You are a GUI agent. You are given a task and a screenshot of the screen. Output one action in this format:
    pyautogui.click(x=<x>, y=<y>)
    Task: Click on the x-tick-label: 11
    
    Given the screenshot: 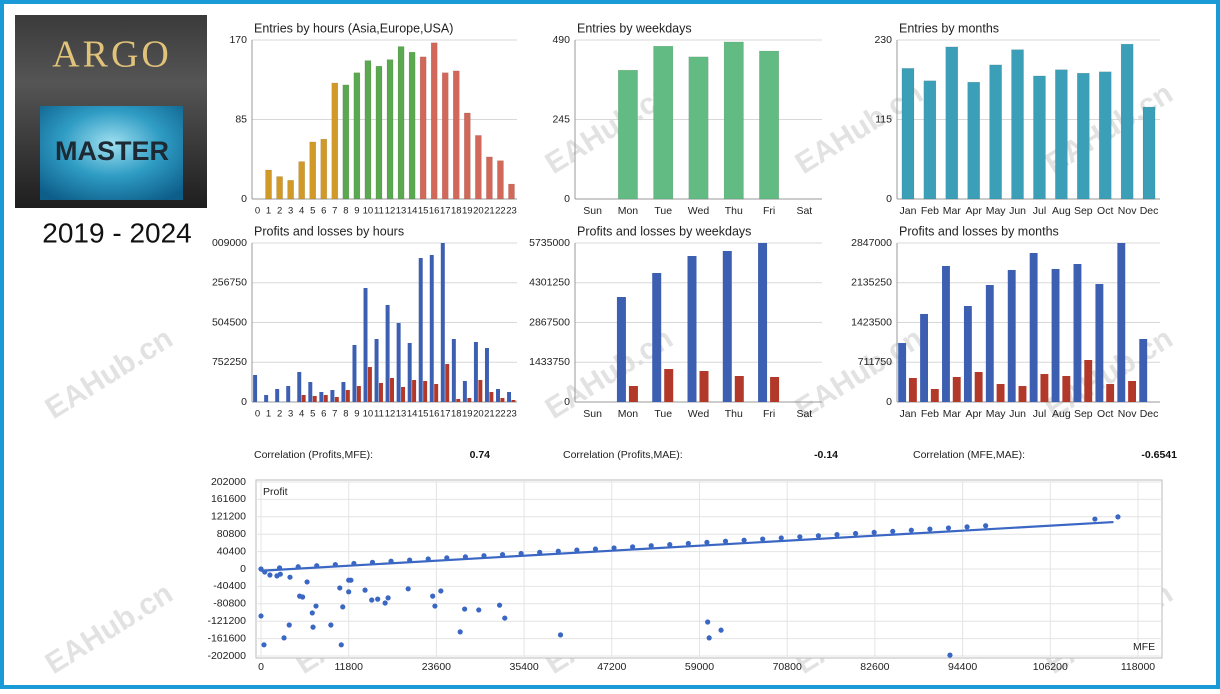 What is the action you would take?
    pyautogui.click(x=379, y=414)
    